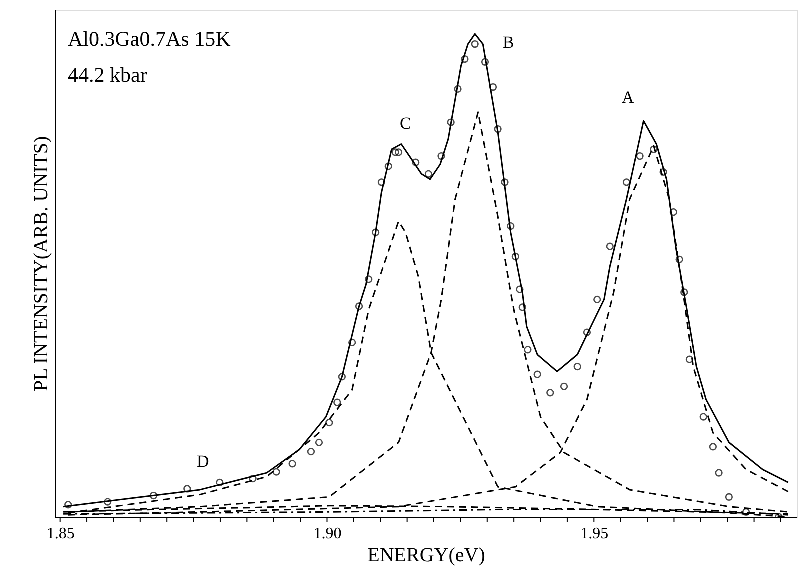 The image size is (802, 579). What do you see at coordinates (508, 42) in the screenshot?
I see `annotation: B` at bounding box center [508, 42].